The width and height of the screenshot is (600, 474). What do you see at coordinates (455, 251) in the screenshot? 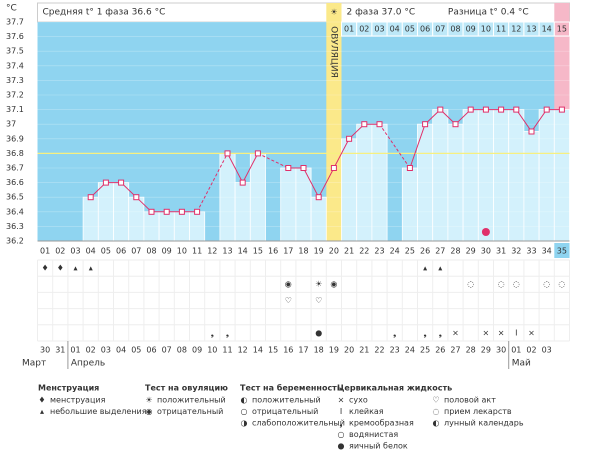
I see `day-number: 28` at bounding box center [455, 251].